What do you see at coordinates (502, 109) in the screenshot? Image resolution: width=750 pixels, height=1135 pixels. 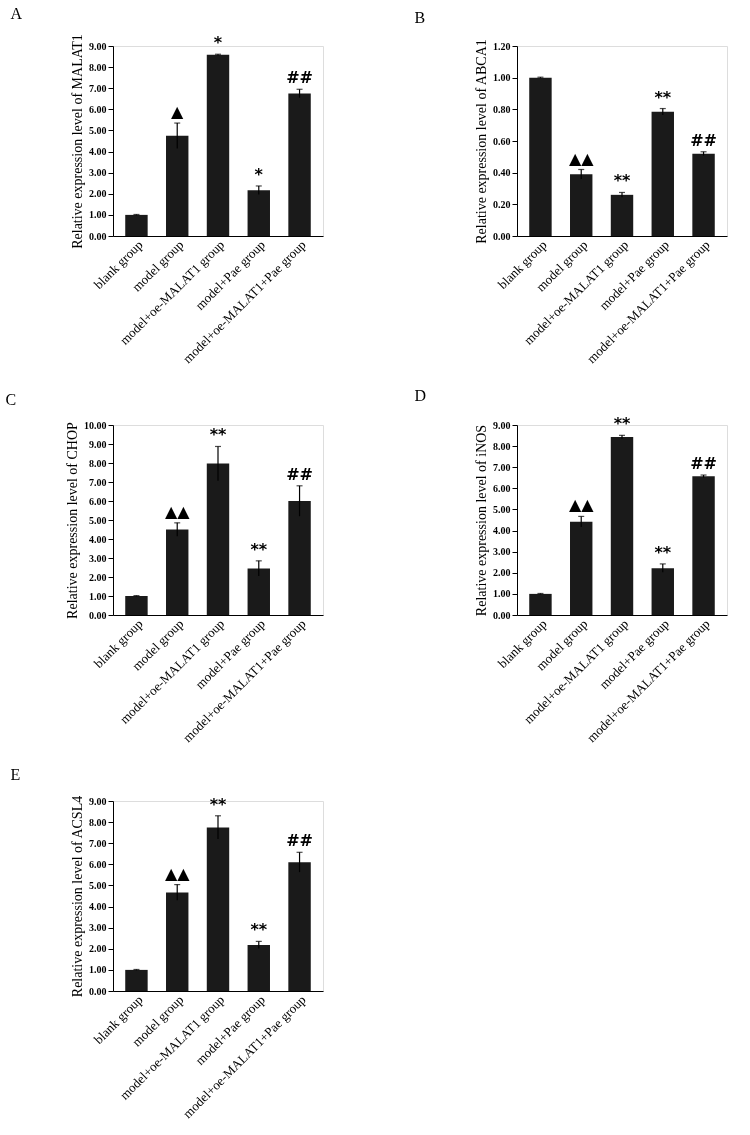 I see `y-tick-label: 0.80` at bounding box center [502, 109].